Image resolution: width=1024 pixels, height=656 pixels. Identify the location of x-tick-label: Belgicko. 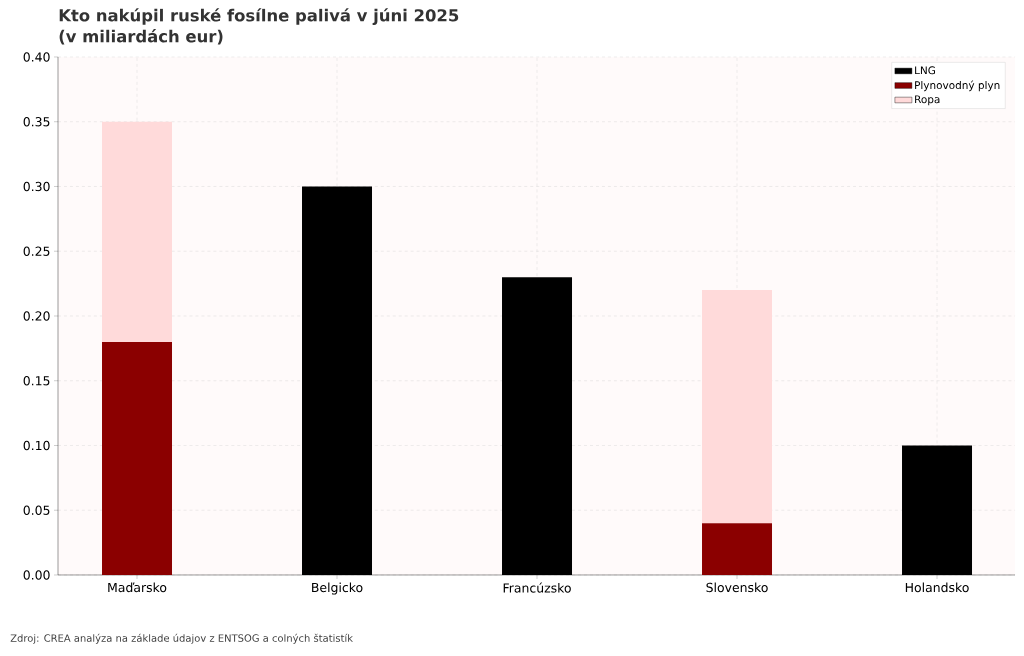
(337, 588).